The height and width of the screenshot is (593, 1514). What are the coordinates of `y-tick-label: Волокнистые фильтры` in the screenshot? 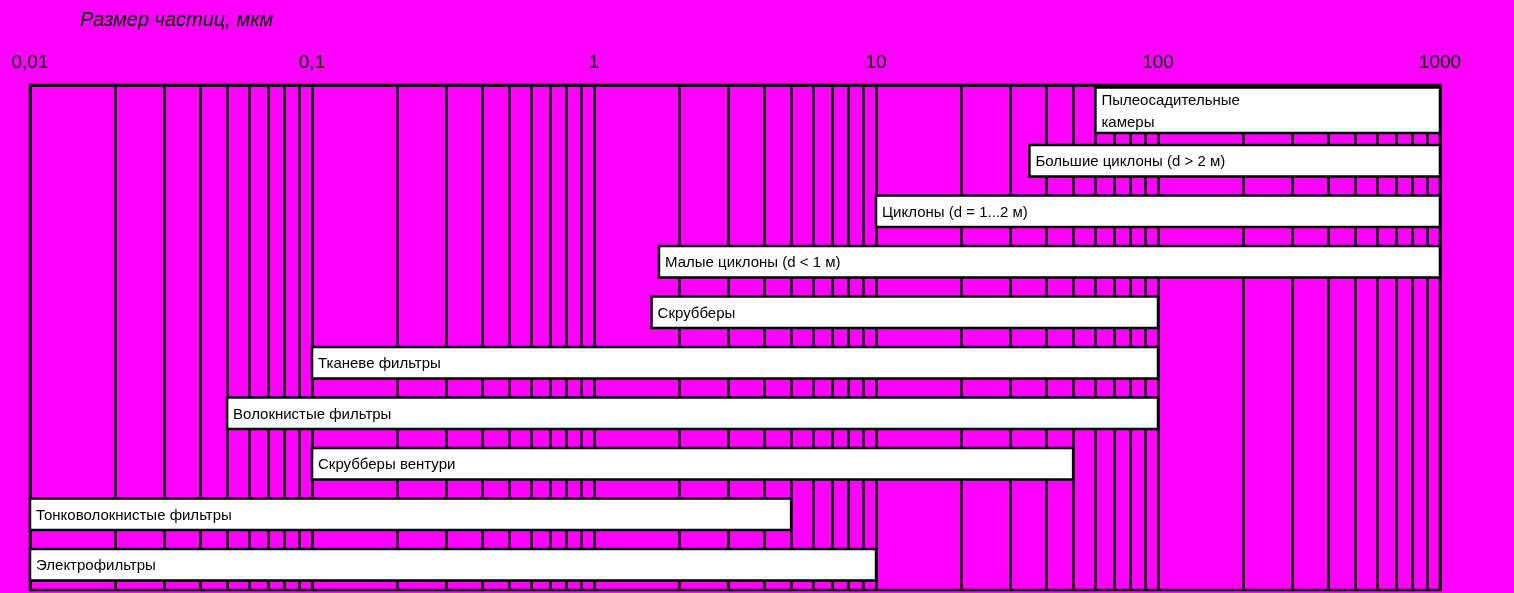 It's located at (312, 413).